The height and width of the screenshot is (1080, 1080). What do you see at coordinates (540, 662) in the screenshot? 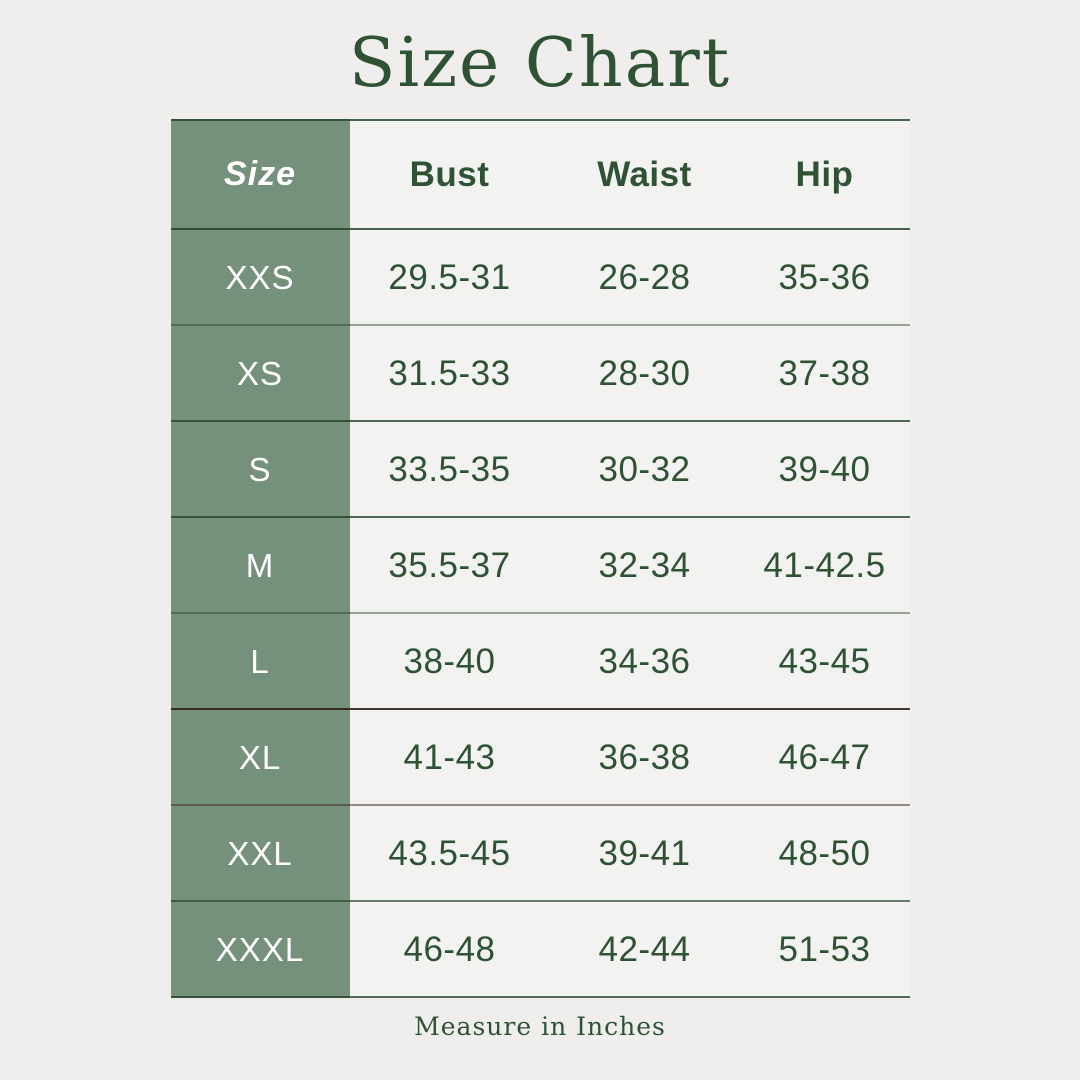
I see `table-row-l: L 38-40 34-36 43-45` at bounding box center [540, 662].